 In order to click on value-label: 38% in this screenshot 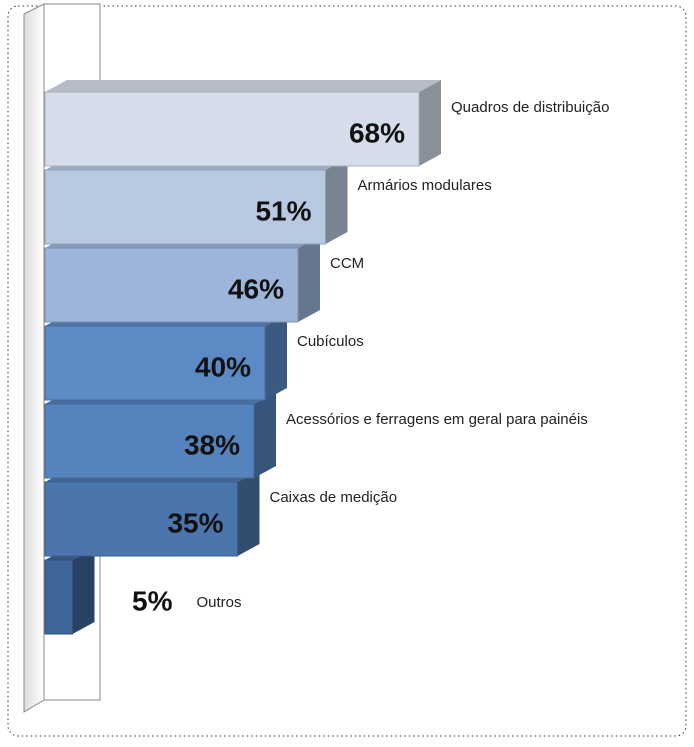, I will do `click(212, 444)`.